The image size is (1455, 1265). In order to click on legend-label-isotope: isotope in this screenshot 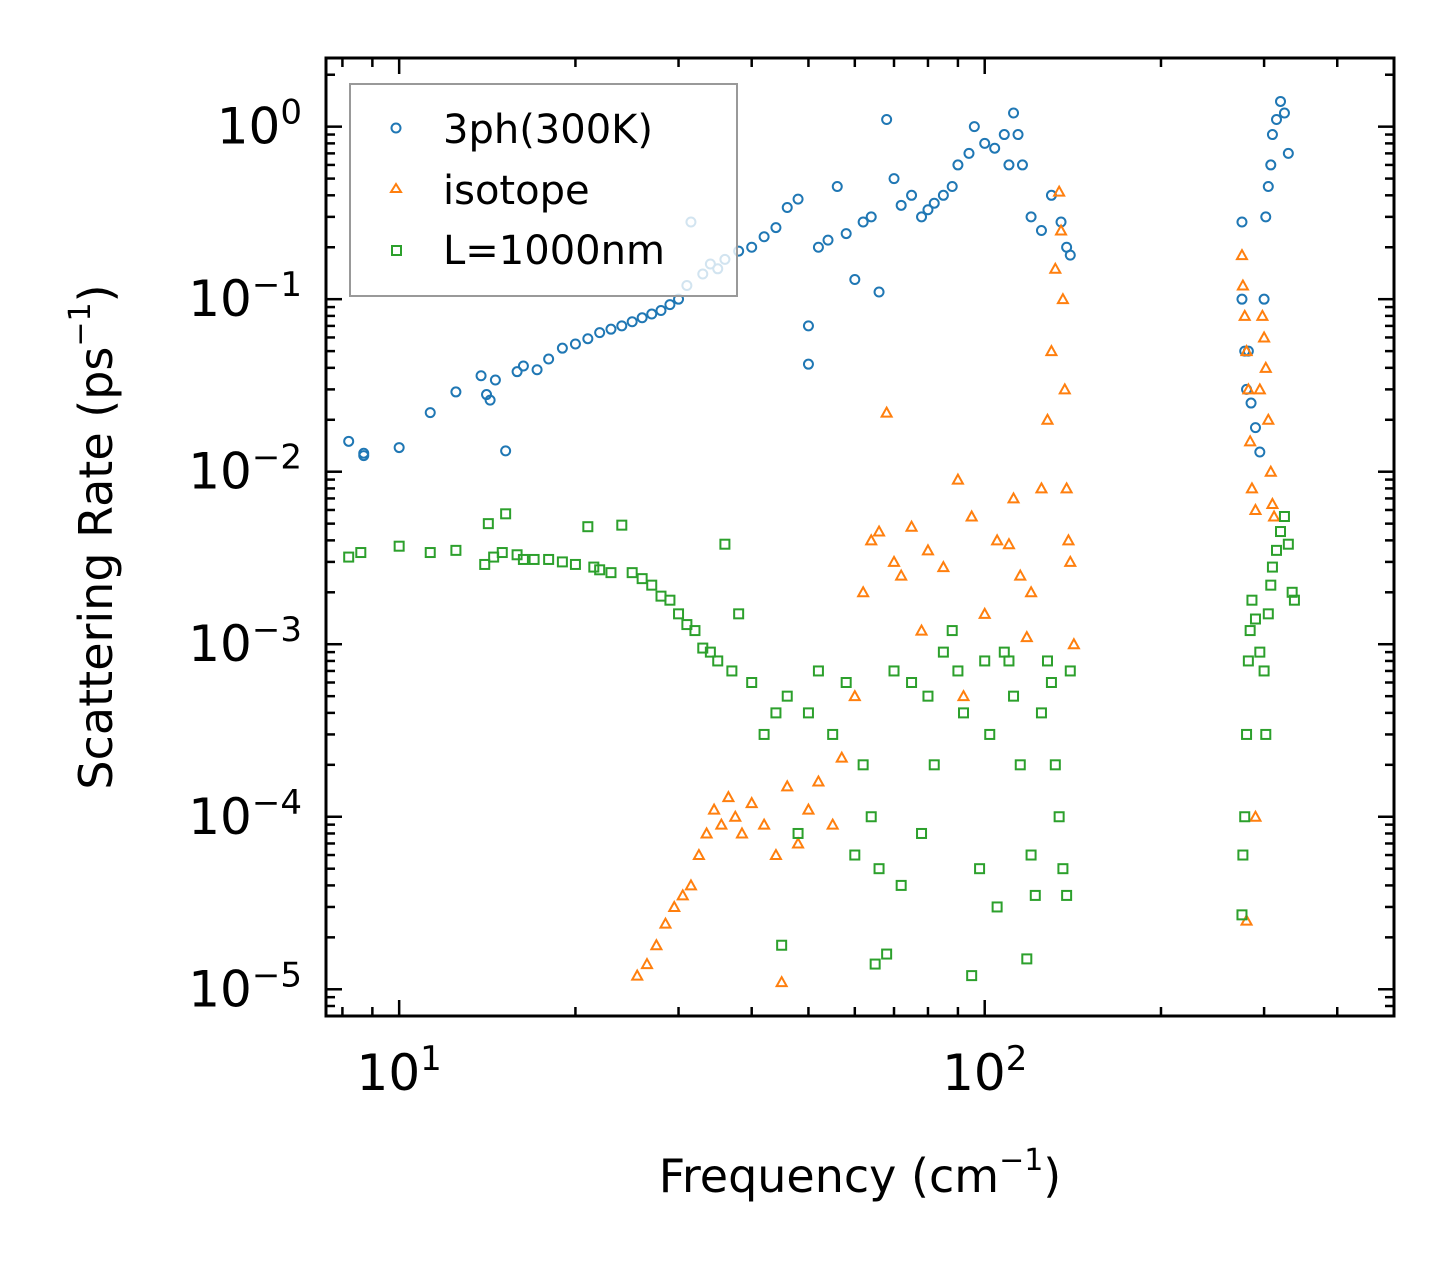, I will do `click(516, 191)`.